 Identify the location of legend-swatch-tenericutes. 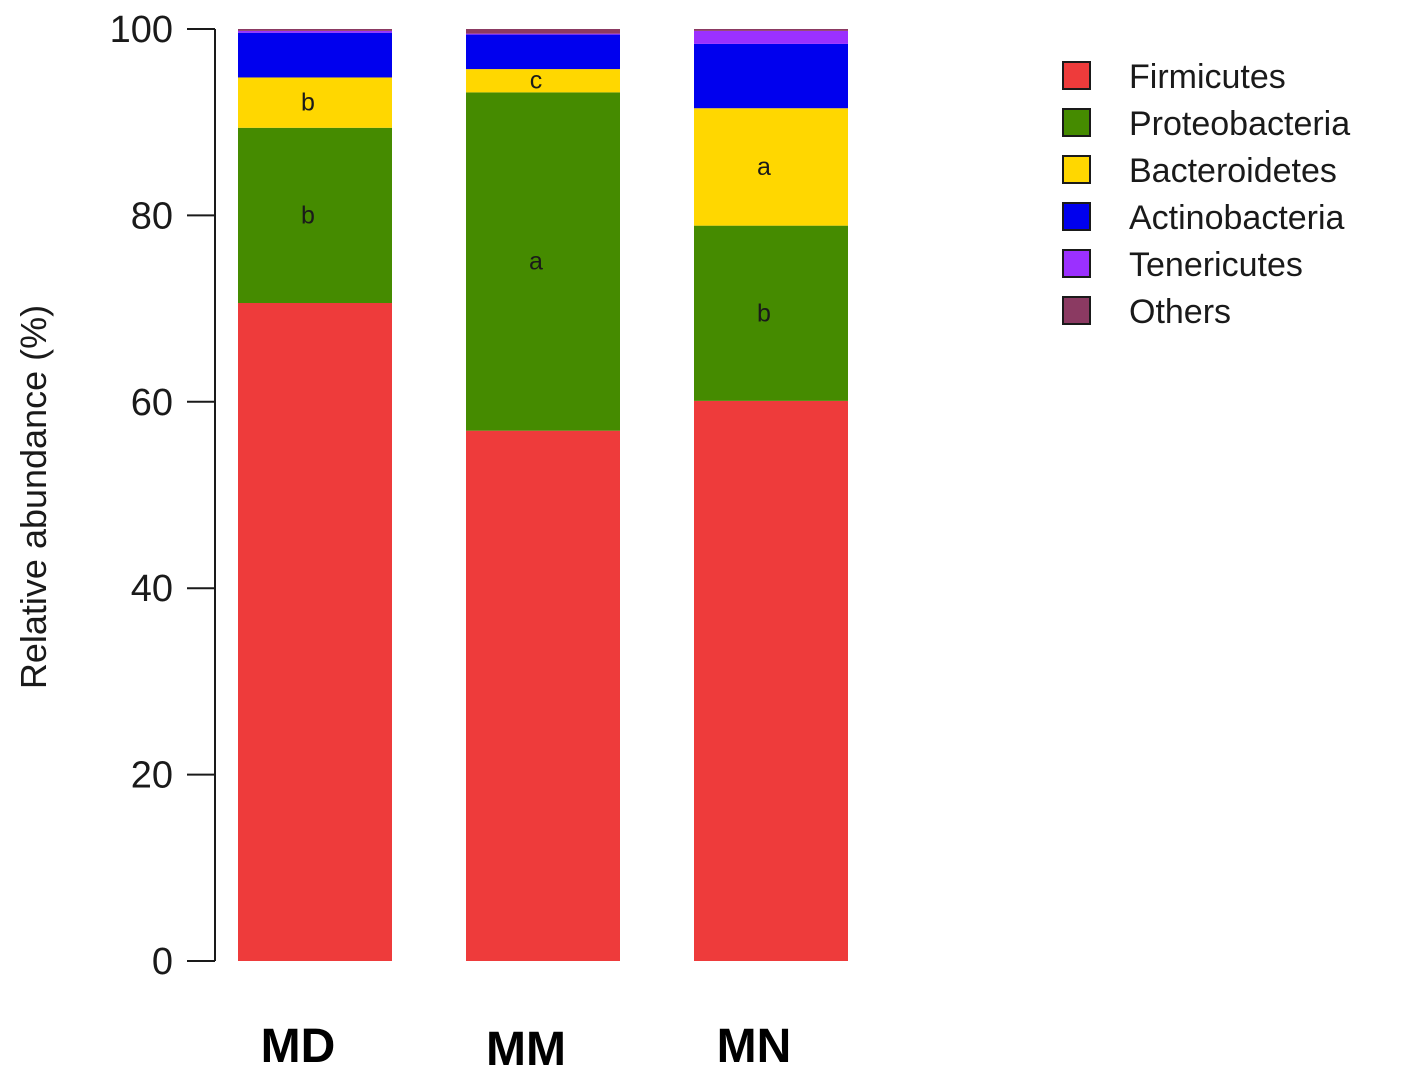
(1076, 263).